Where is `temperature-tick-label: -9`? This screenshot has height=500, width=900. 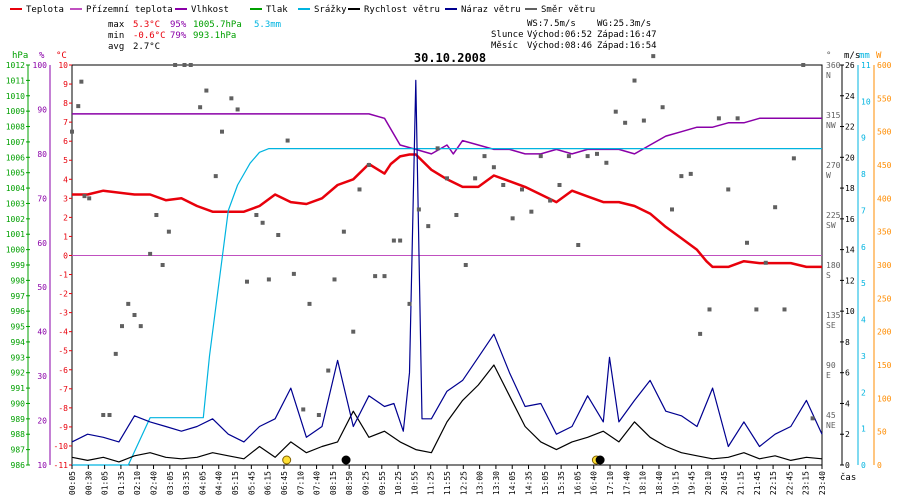
temperature-tick-label: -9 is located at coordinates (63, 427).